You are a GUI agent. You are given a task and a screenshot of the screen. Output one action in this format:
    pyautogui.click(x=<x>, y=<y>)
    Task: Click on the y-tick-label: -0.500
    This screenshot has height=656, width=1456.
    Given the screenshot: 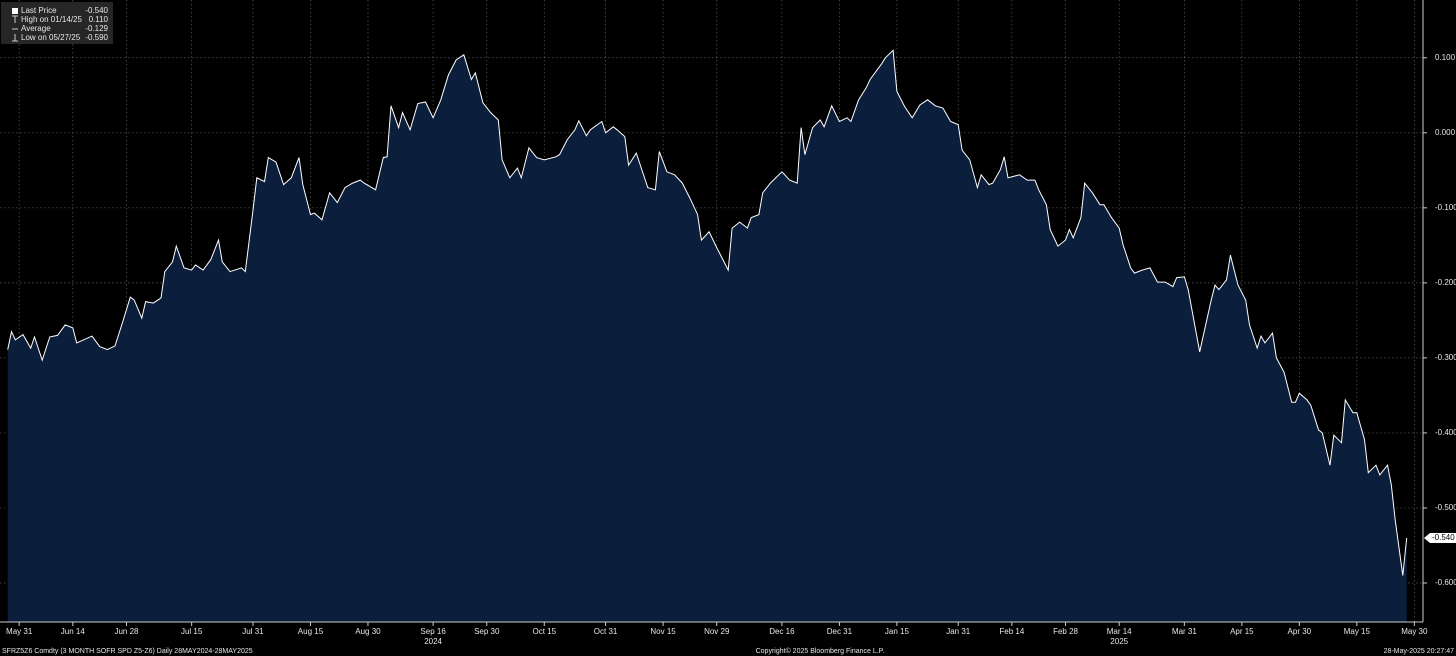 What is the action you would take?
    pyautogui.click(x=1445, y=507)
    